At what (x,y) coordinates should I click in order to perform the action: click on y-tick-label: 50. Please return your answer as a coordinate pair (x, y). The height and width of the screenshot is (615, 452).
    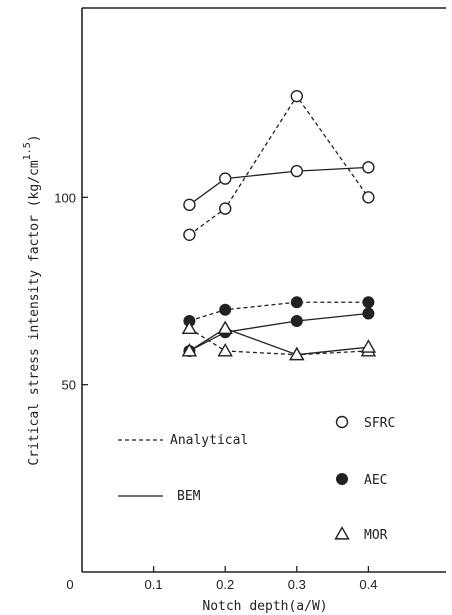
    Looking at the image, I should click on (69, 385).